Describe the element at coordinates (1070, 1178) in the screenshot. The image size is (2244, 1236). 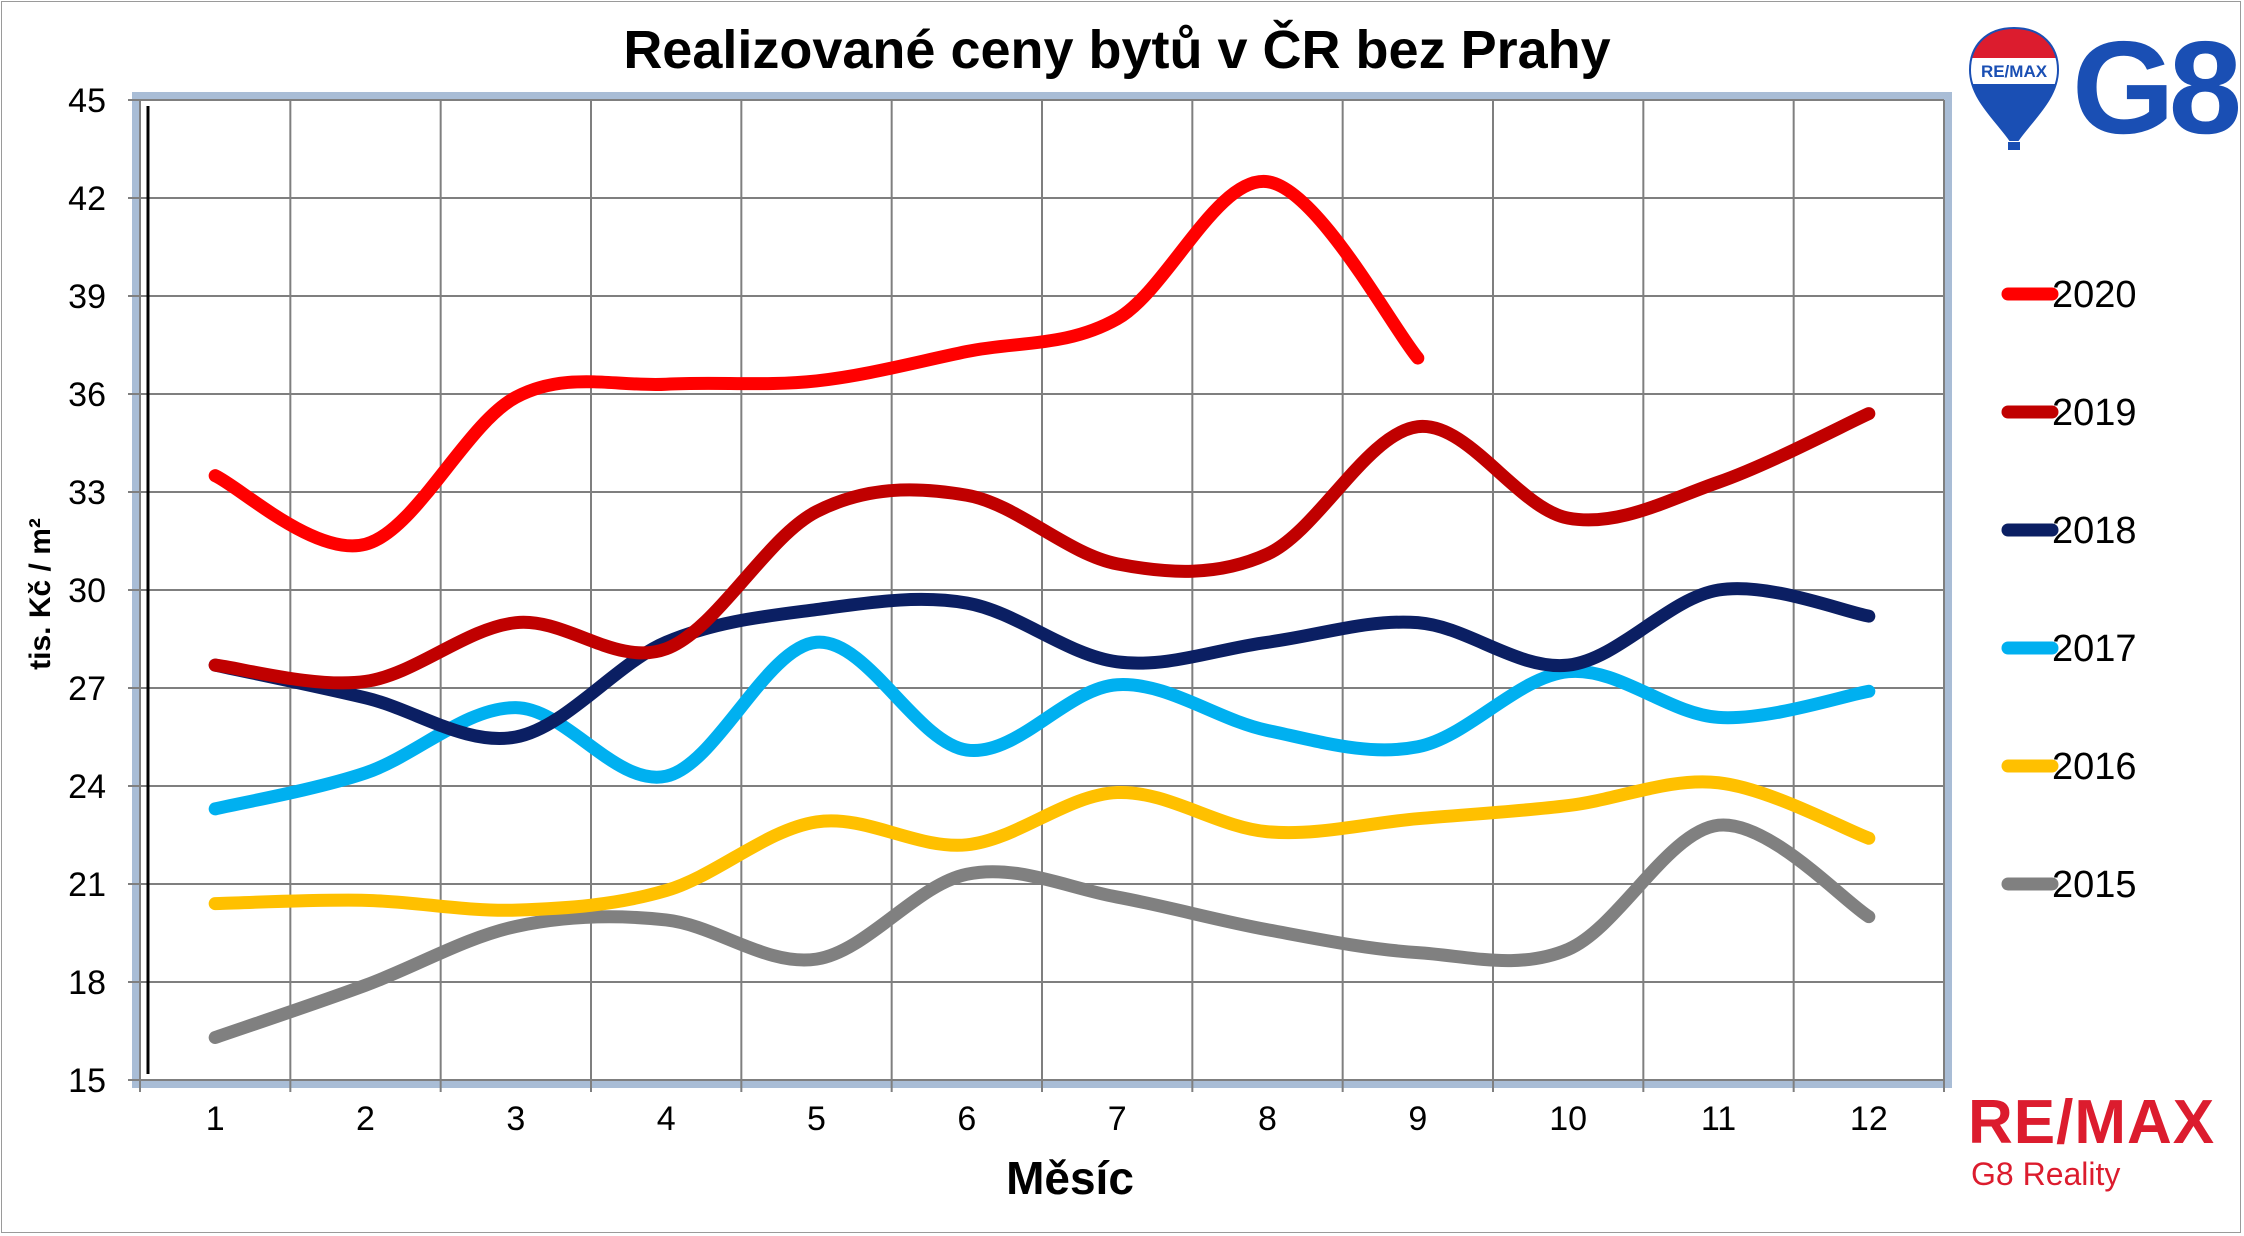
I see `x-axis-label: Měsíc` at that location.